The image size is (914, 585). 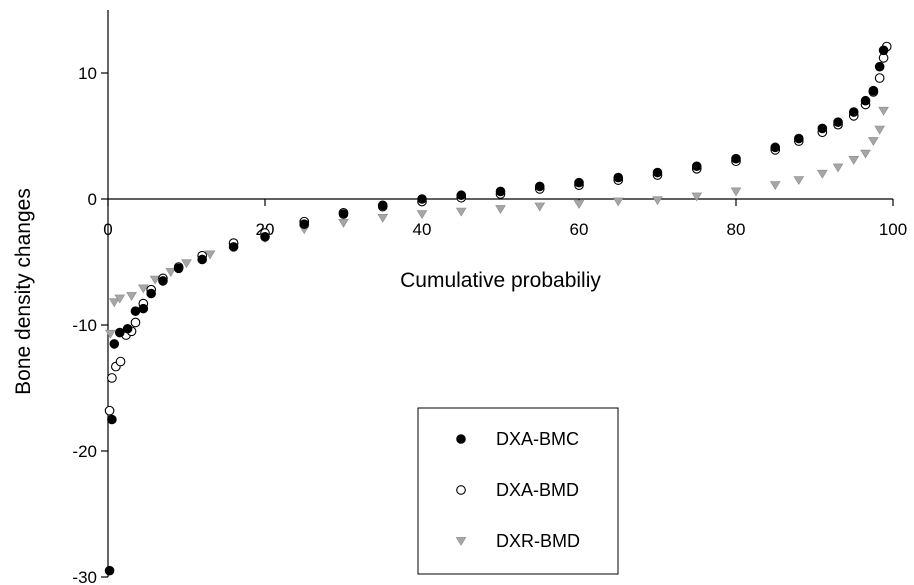 What do you see at coordinates (537, 439) in the screenshot?
I see `legend-label: DXA-BMC` at bounding box center [537, 439].